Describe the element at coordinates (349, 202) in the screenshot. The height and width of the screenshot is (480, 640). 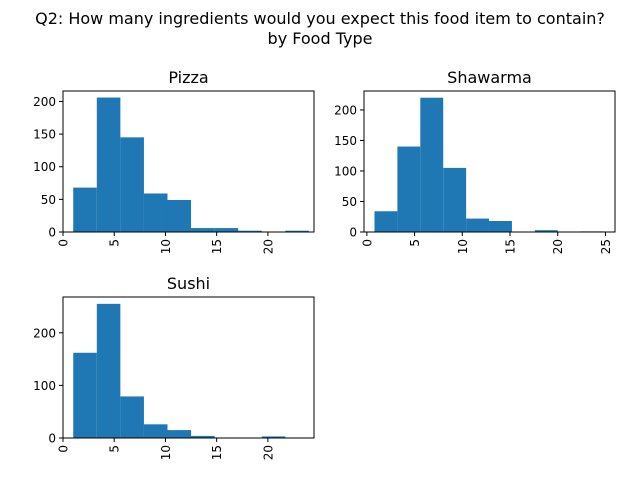
I see `shawarma-y-tick-label: 50` at that location.